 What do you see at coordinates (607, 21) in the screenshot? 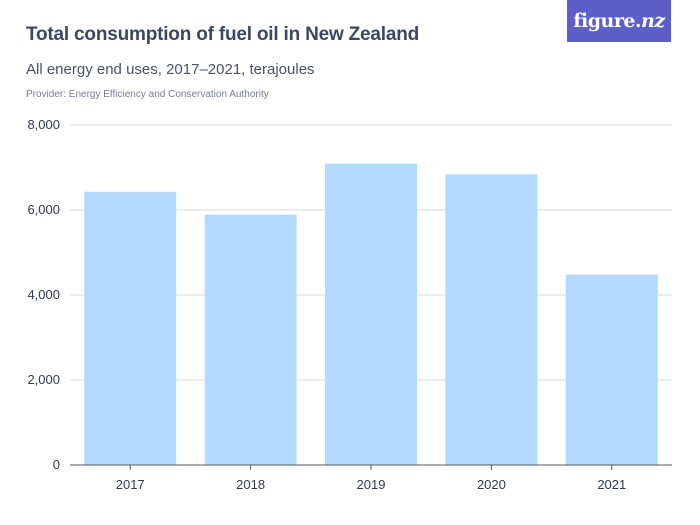
I see `logo-text-main: figure.` at bounding box center [607, 21].